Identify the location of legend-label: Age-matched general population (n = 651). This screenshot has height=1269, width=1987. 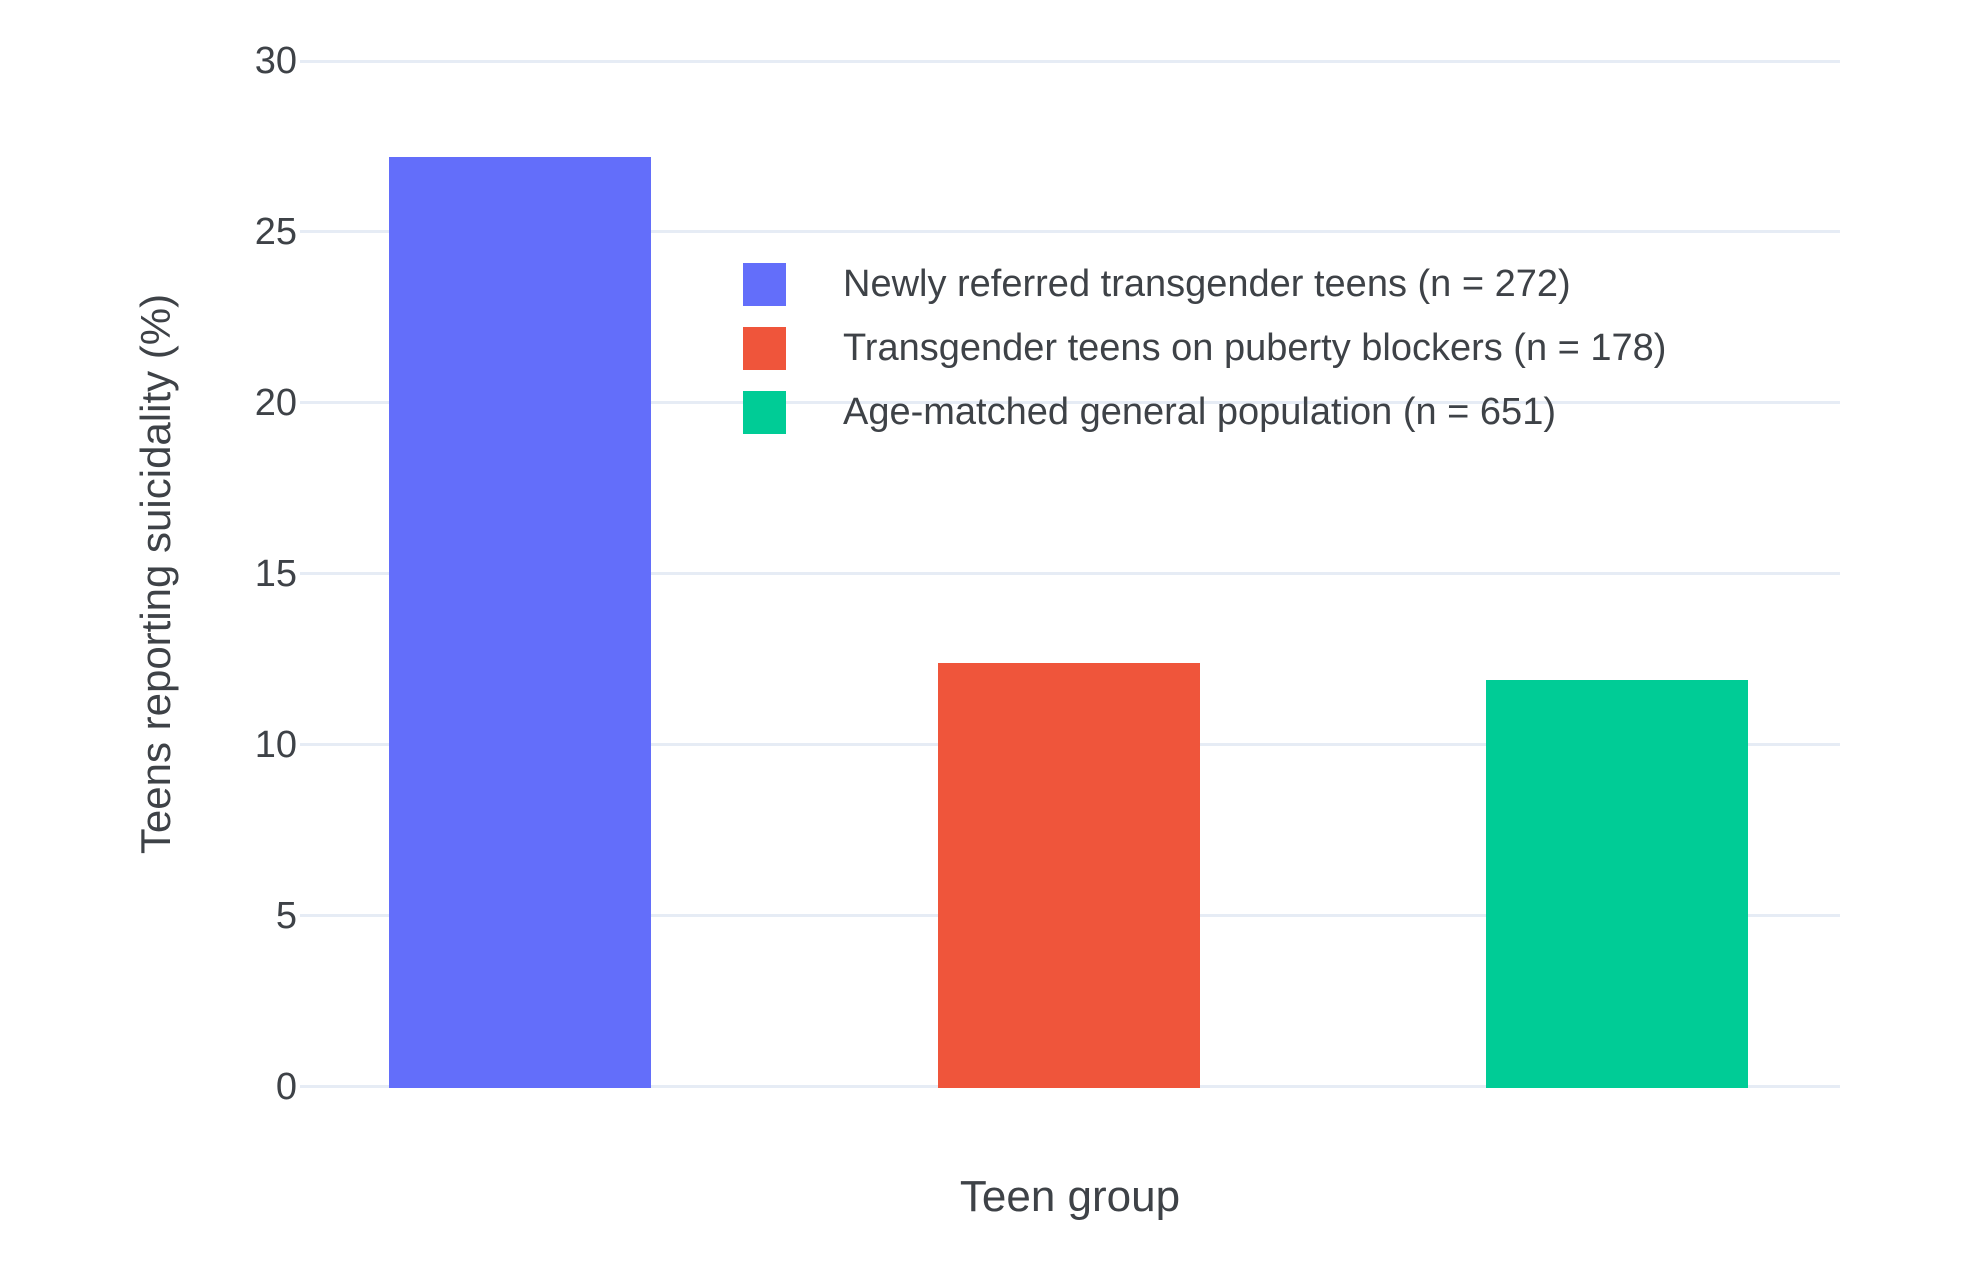
(1199, 412).